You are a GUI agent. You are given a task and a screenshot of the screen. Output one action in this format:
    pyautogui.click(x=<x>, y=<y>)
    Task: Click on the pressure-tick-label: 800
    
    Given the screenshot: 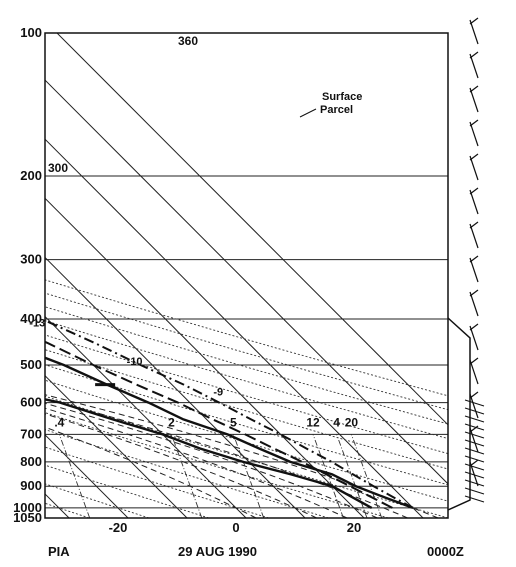 What is the action you would take?
    pyautogui.click(x=31, y=461)
    